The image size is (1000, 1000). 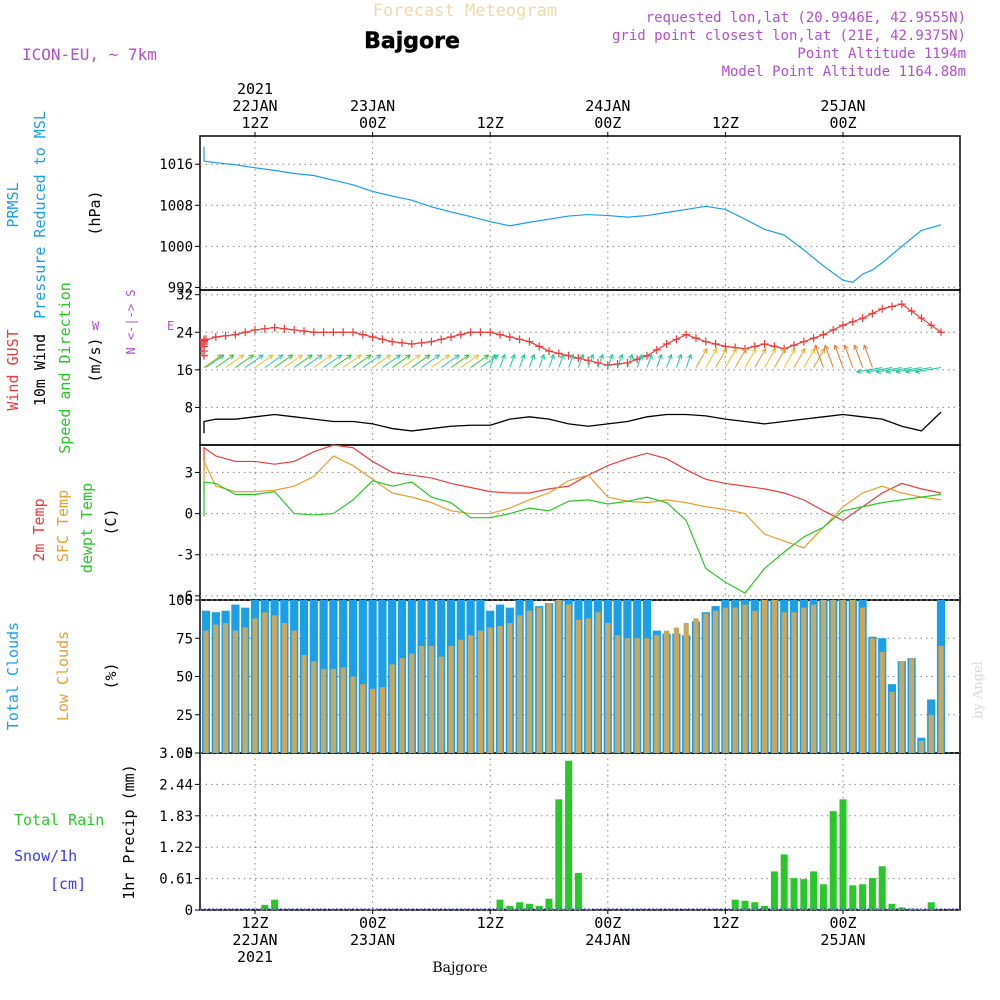 I want to click on label-prmsl: PRMSL, so click(x=13, y=204).